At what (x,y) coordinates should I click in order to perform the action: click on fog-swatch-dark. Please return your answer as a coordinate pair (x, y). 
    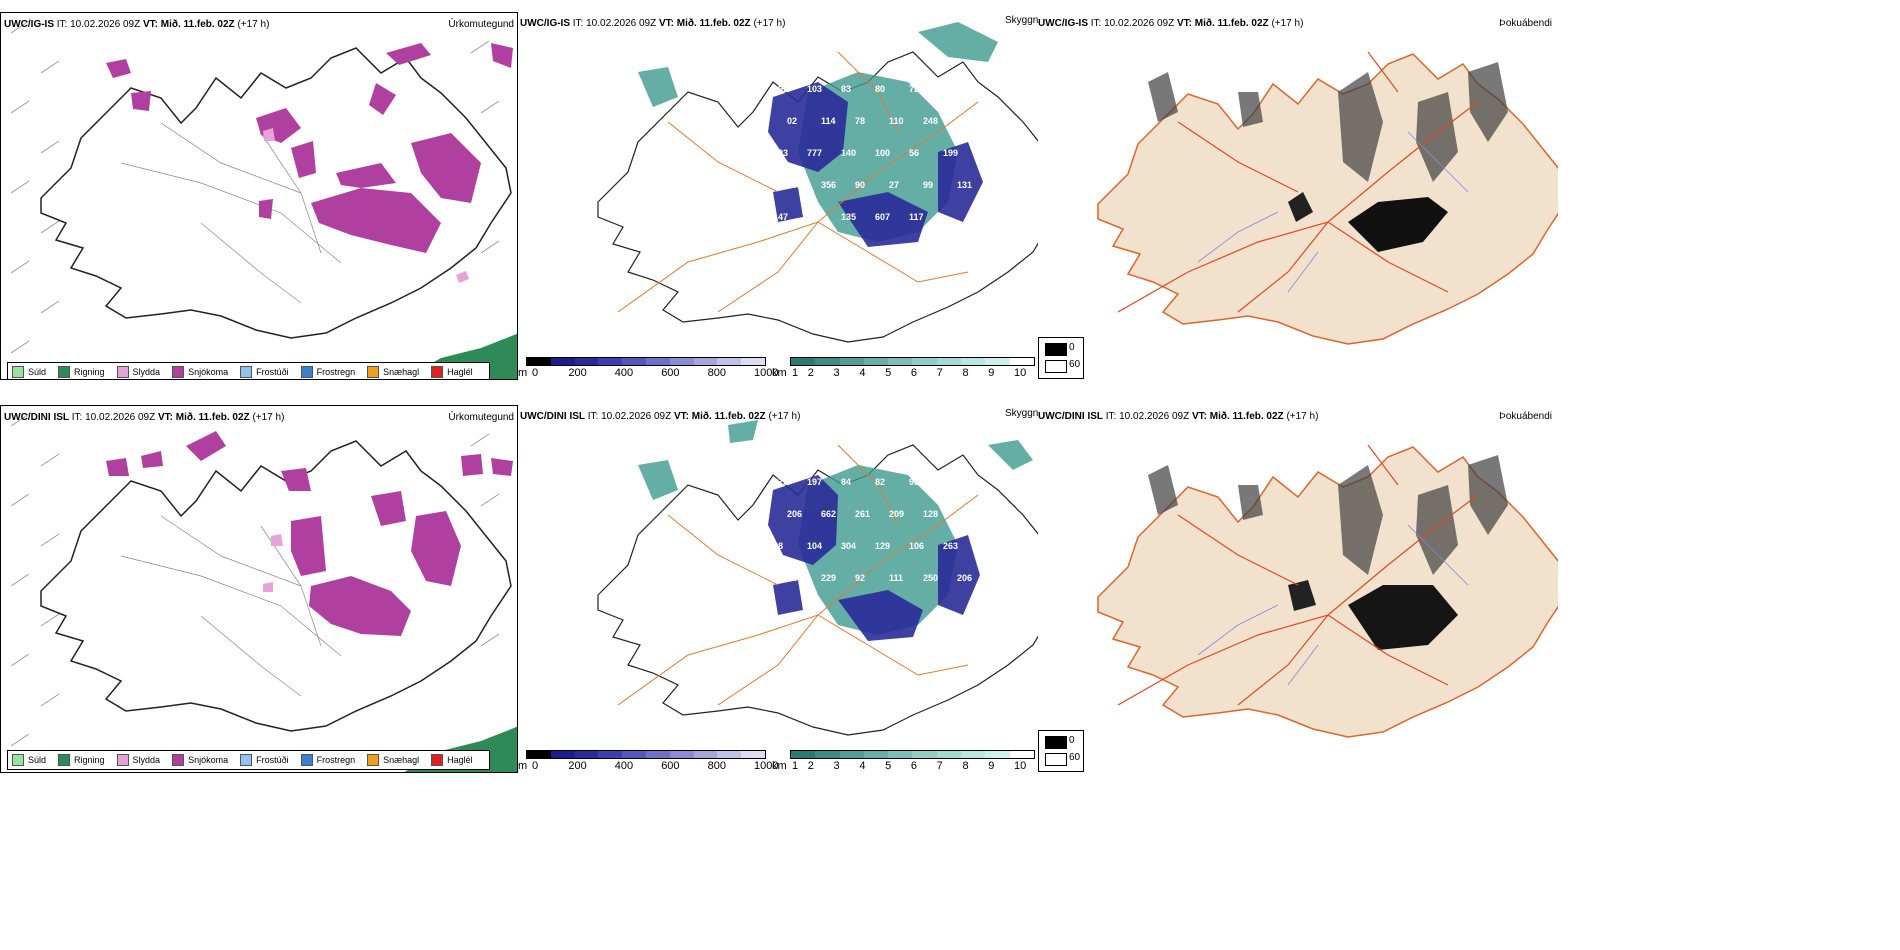
    Looking at the image, I should click on (1056, 742).